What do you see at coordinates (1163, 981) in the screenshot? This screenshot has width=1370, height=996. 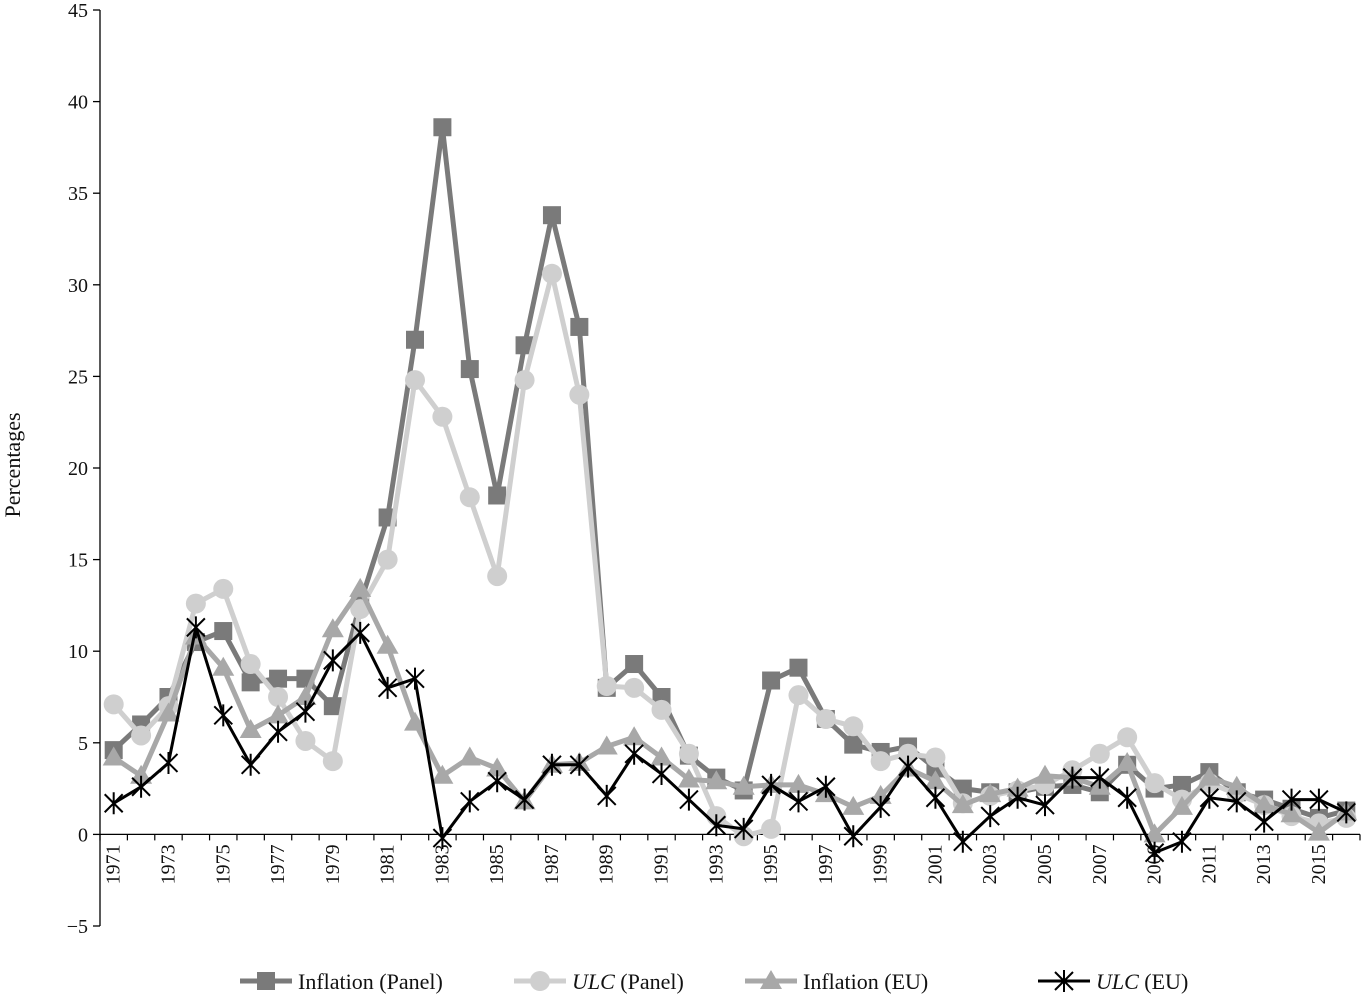 I see `legend-label-rest: (EU)` at bounding box center [1163, 981].